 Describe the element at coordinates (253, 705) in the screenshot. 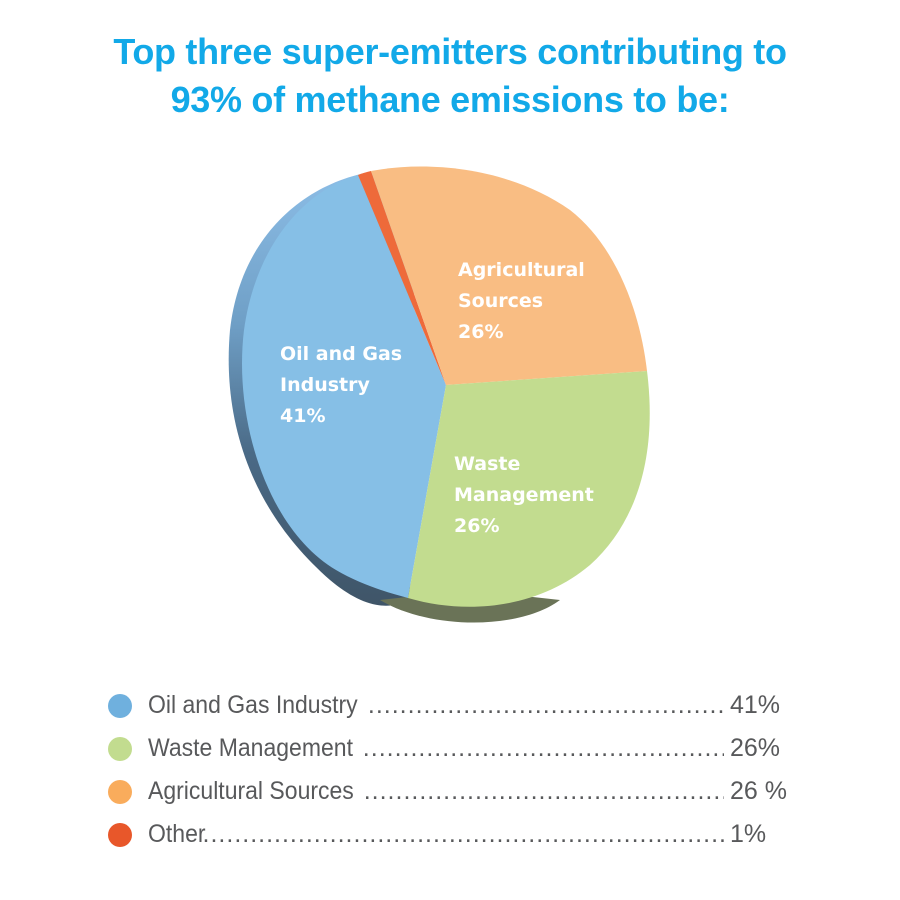

I see `legend-label: Oil and Gas Industry` at that location.